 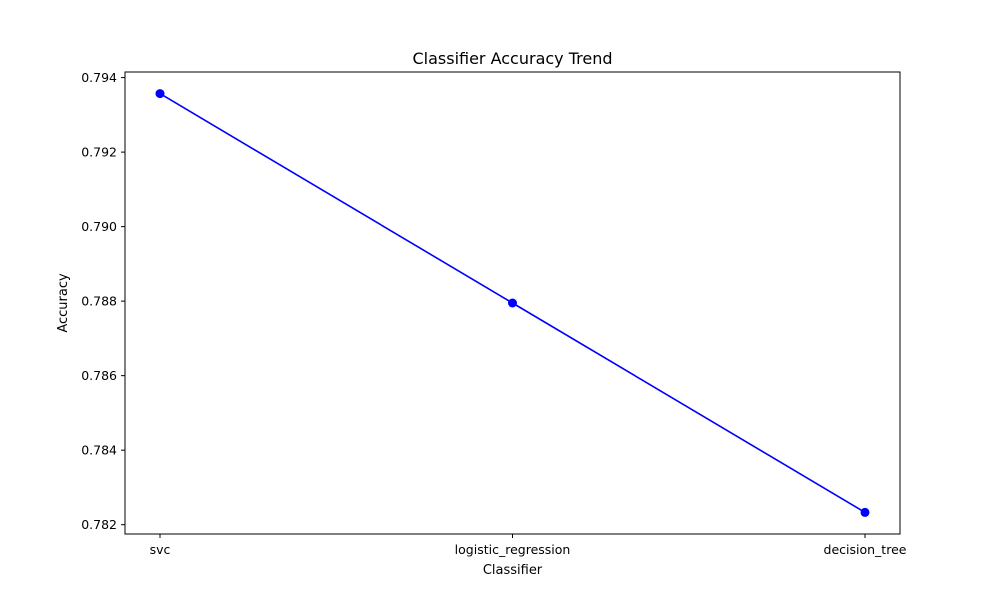 What do you see at coordinates (512, 58) in the screenshot?
I see `chart-title: Classifier Accuracy Trend` at bounding box center [512, 58].